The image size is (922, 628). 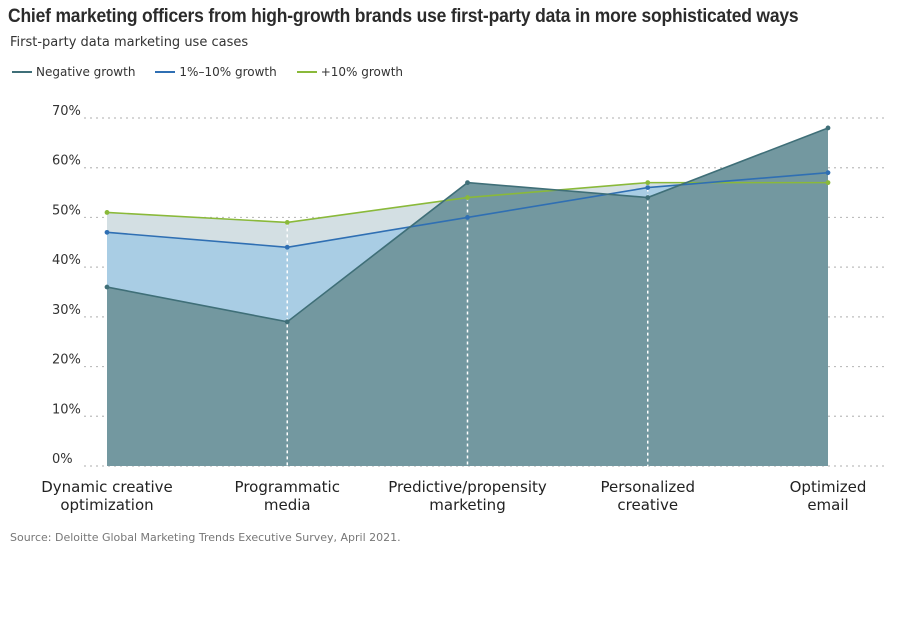 I want to click on y-tick-label: 10%, so click(x=66, y=409).